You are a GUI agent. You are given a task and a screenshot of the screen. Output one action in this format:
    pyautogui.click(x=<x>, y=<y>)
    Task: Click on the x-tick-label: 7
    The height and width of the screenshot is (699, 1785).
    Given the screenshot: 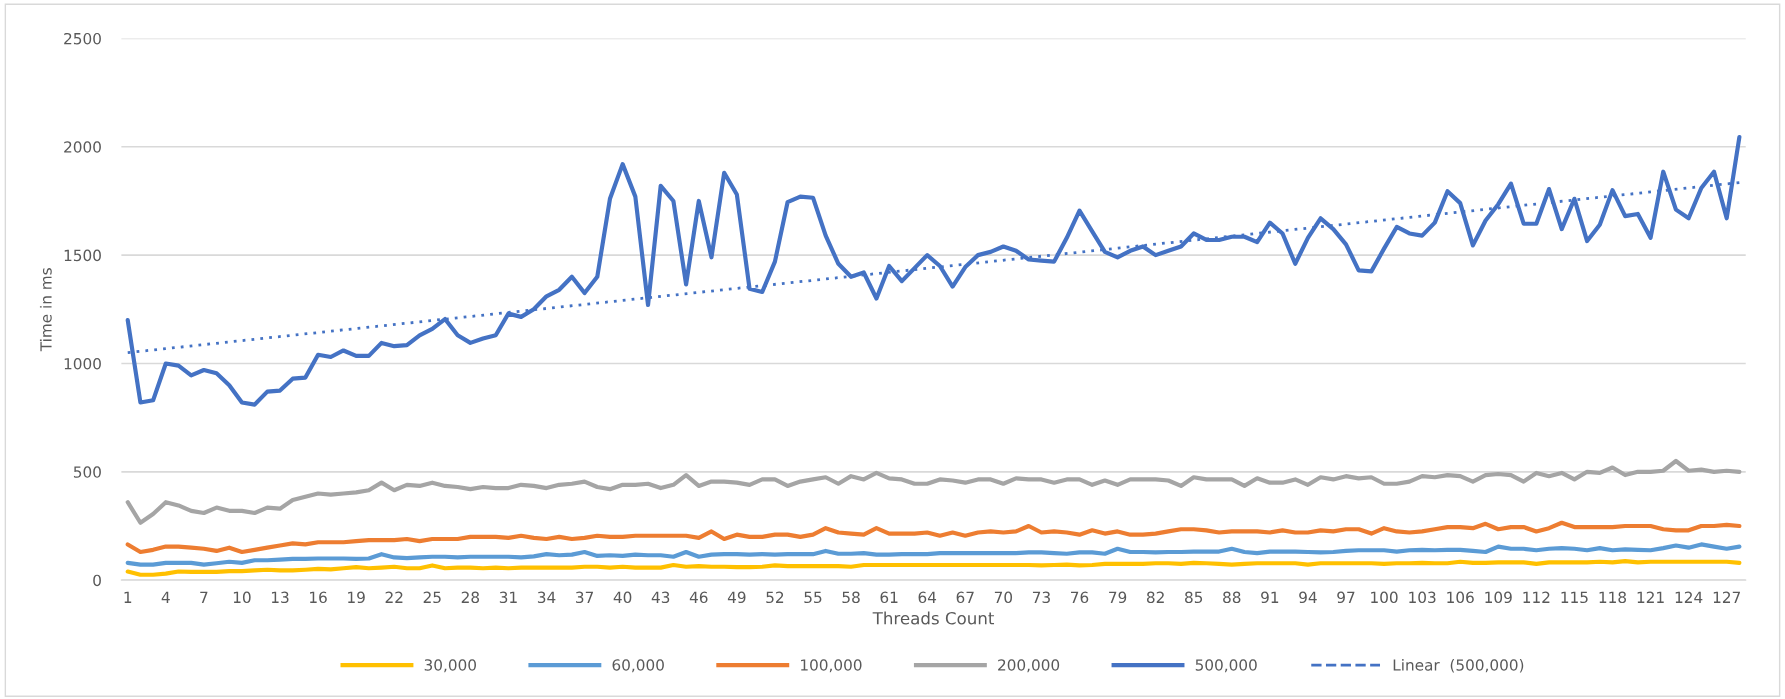 What is the action you would take?
    pyautogui.click(x=204, y=597)
    